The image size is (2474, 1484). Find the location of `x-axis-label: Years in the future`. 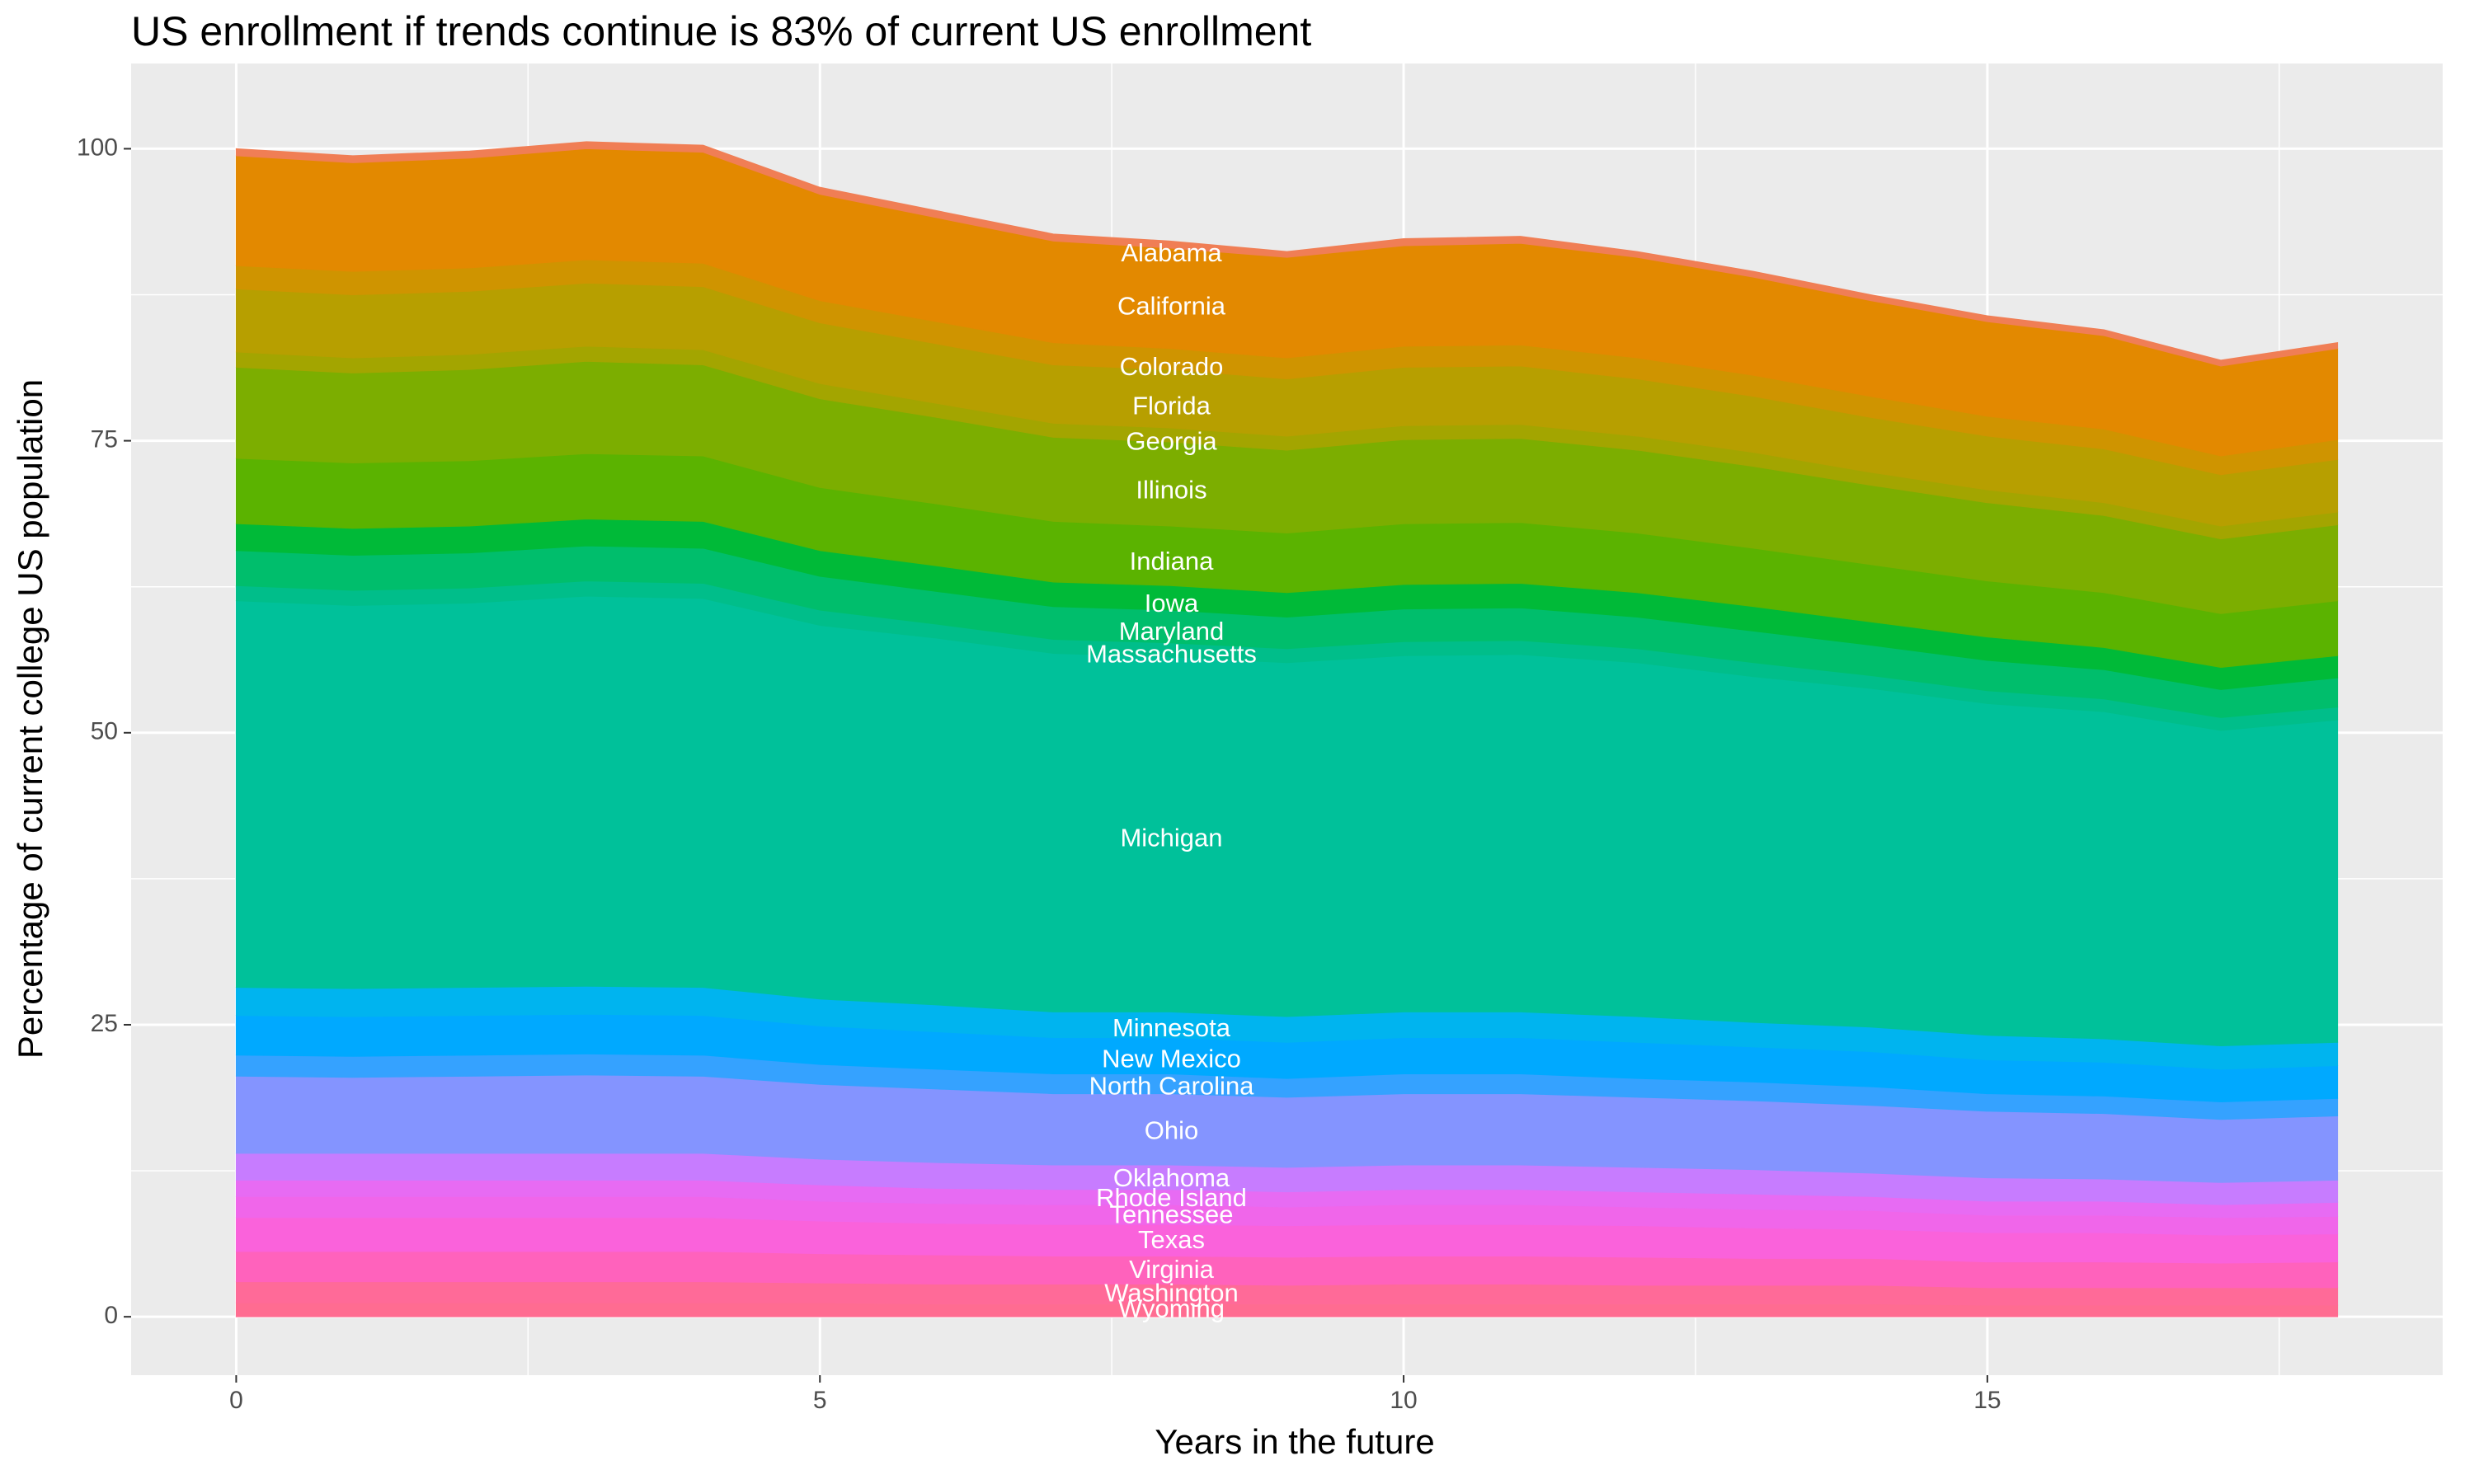

x-axis-label: Years in the future is located at coordinates (1294, 1441).